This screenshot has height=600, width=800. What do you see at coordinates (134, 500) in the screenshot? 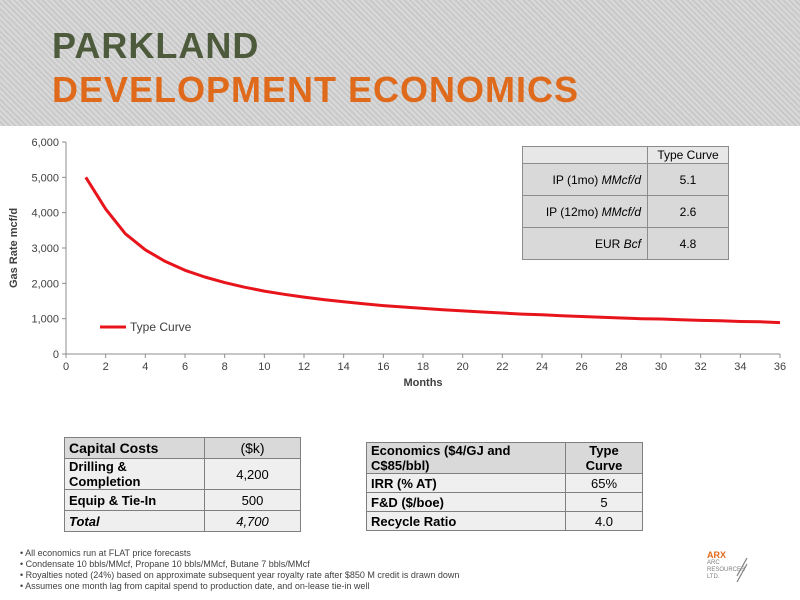
I see `cost-label: Equip & Tie-In` at bounding box center [134, 500].